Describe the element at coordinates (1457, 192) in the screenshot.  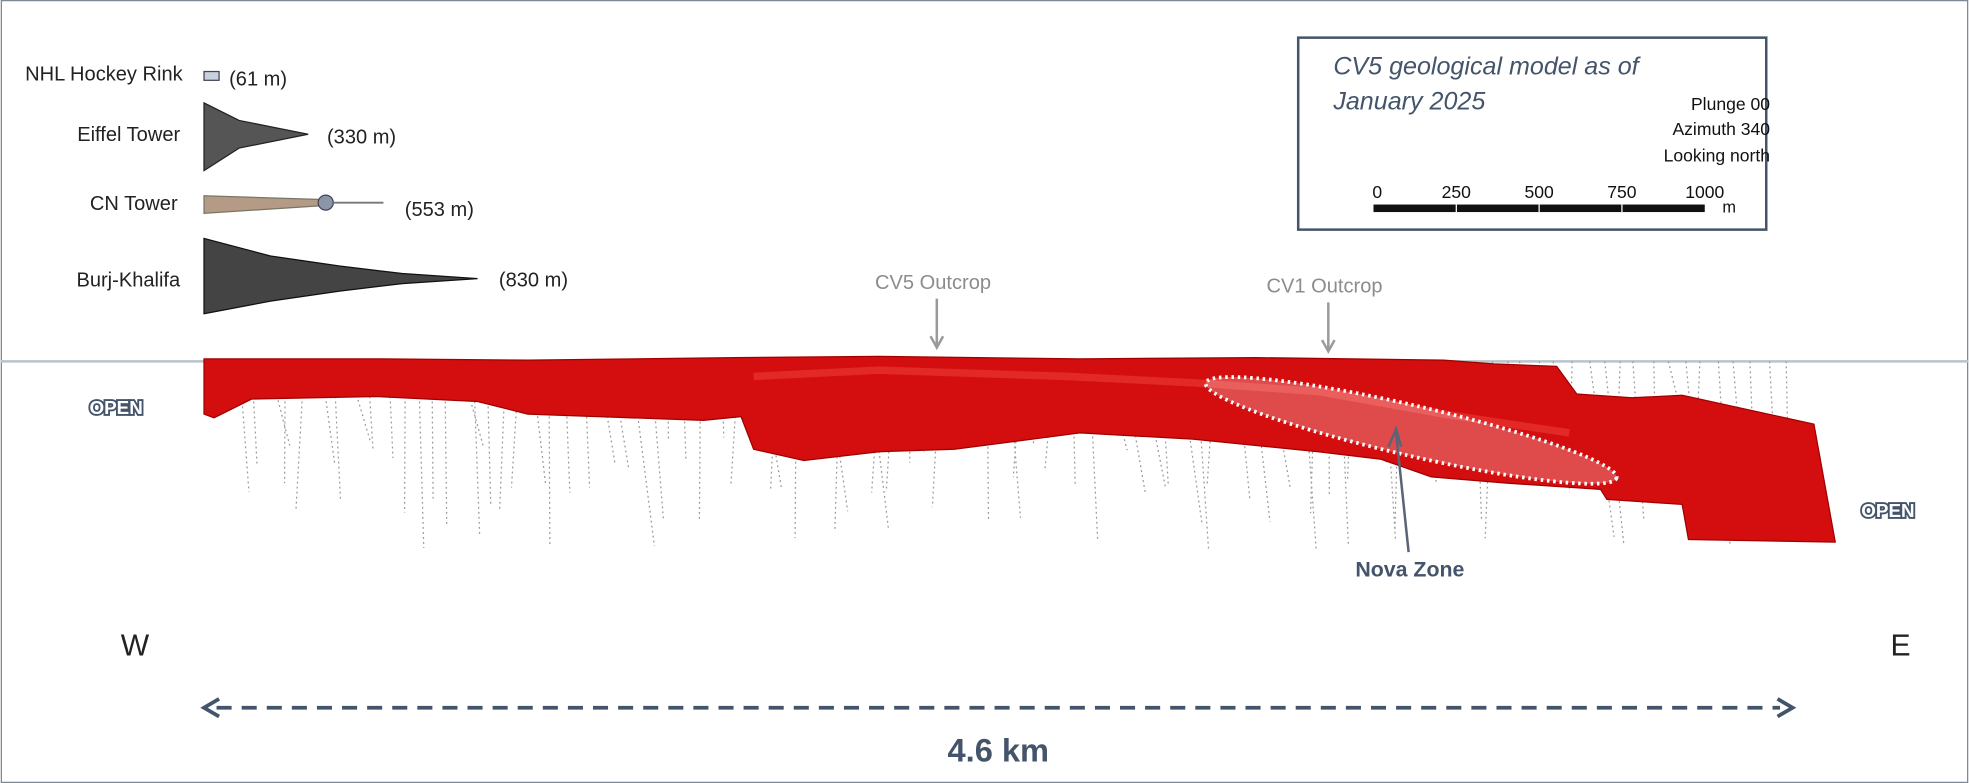
I see `scale-tick-label: 250` at that location.